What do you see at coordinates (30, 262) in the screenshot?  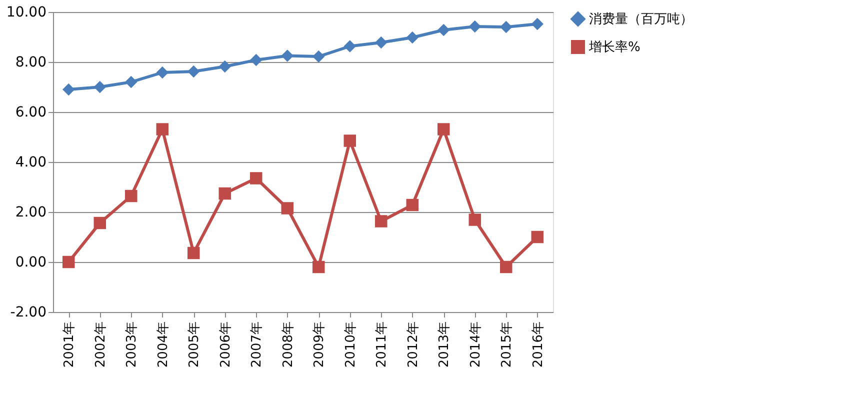 I see `y-tick-label: 0.00` at bounding box center [30, 262].